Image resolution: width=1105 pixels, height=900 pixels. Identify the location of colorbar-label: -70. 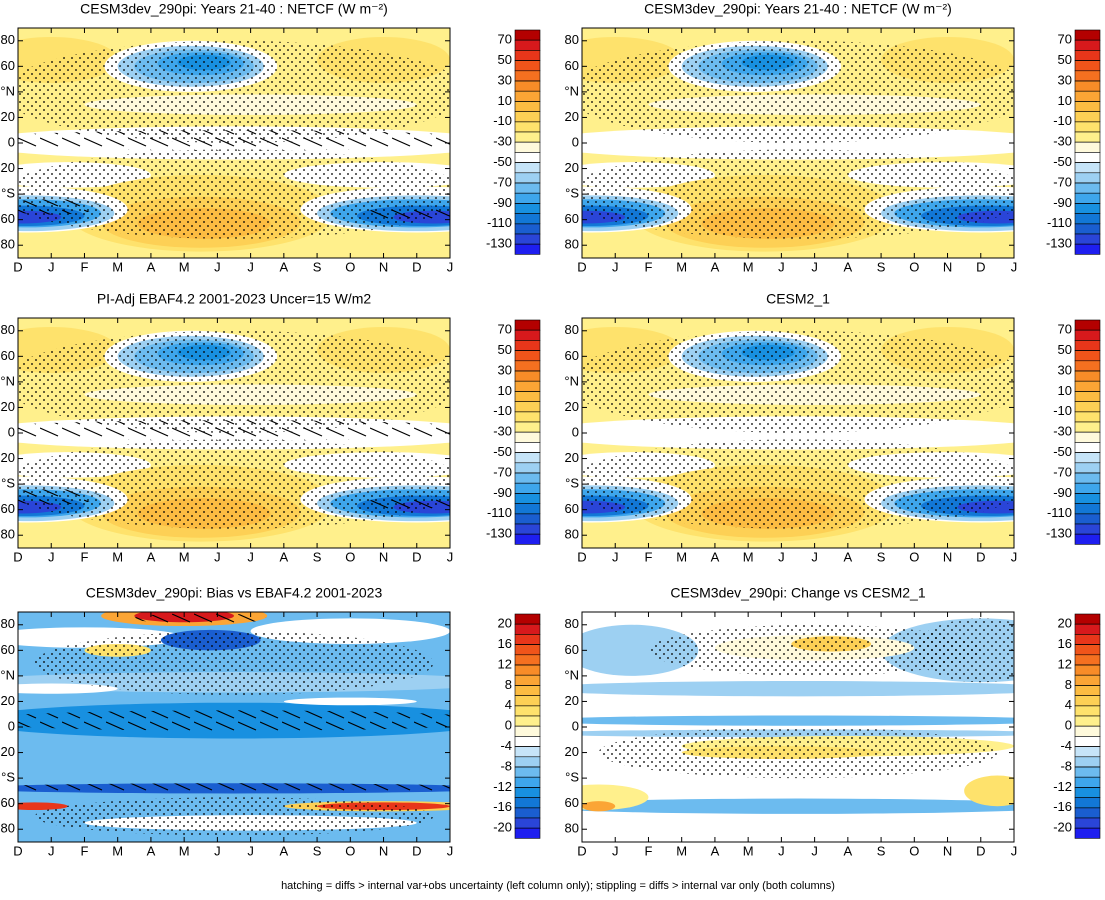
(1062, 471).